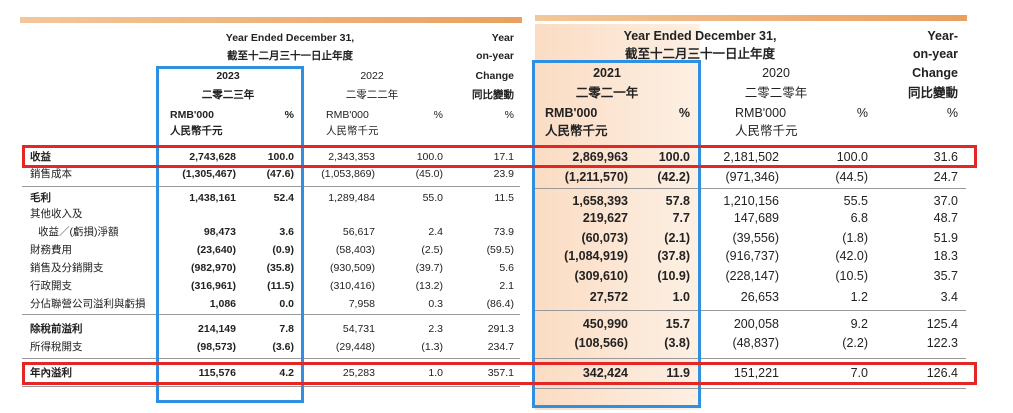 Image resolution: width=1013 pixels, height=413 pixels. What do you see at coordinates (601, 275) in the screenshot?
I see `cell: (309,610)` at bounding box center [601, 275].